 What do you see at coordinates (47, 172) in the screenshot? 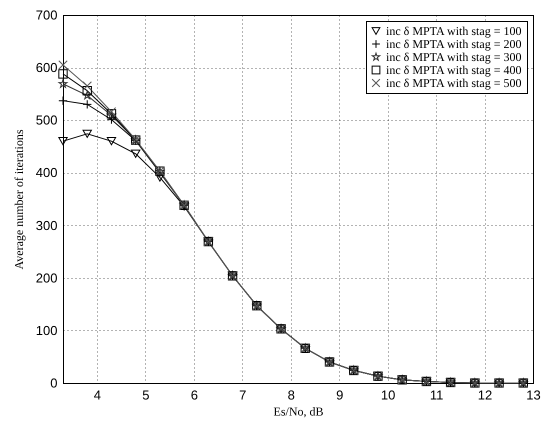
I see `y-tick-label: 400` at bounding box center [47, 172].